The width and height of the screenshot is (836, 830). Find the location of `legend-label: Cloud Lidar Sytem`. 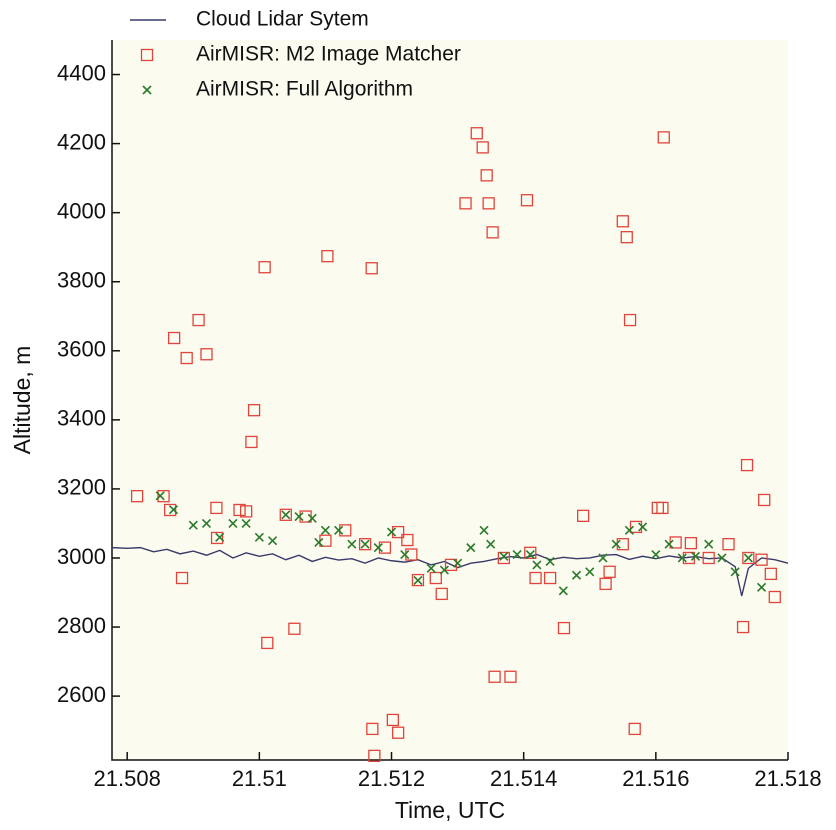

legend-label: Cloud Lidar Sytem is located at coordinates (282, 19).